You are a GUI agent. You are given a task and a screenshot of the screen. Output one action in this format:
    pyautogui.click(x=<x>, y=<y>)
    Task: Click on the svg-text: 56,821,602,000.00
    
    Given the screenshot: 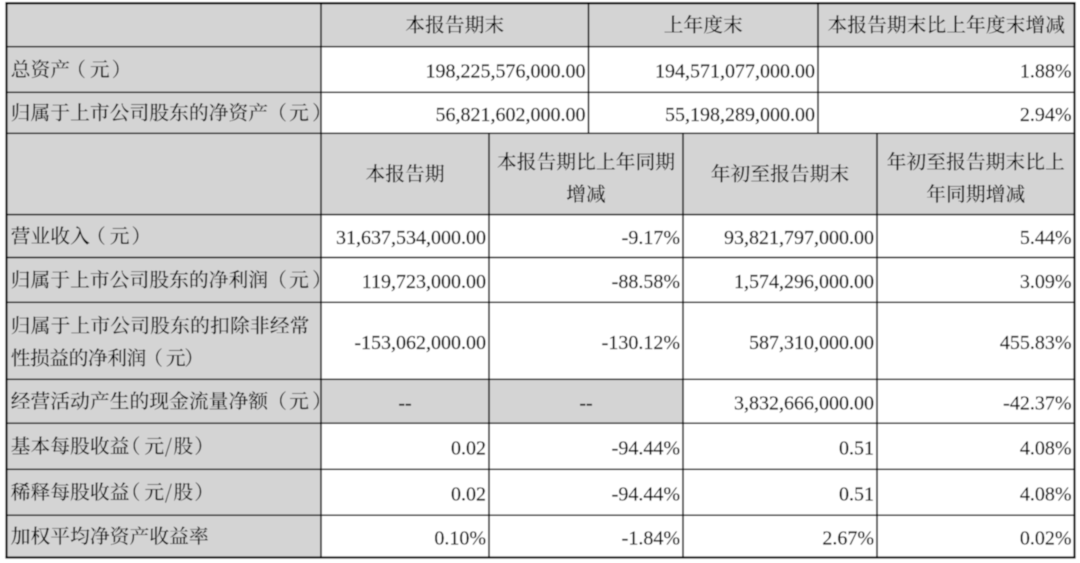 What is the action you would take?
    pyautogui.click(x=511, y=115)
    